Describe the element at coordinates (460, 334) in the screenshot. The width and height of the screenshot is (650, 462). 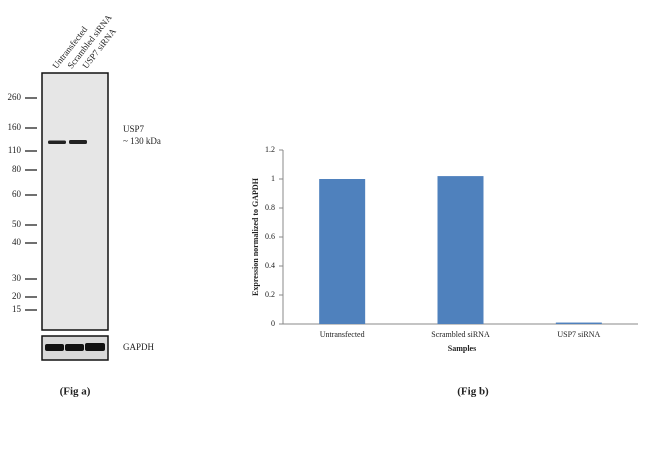
I see `x-tick-label: Scrambled siRNA` at that location.